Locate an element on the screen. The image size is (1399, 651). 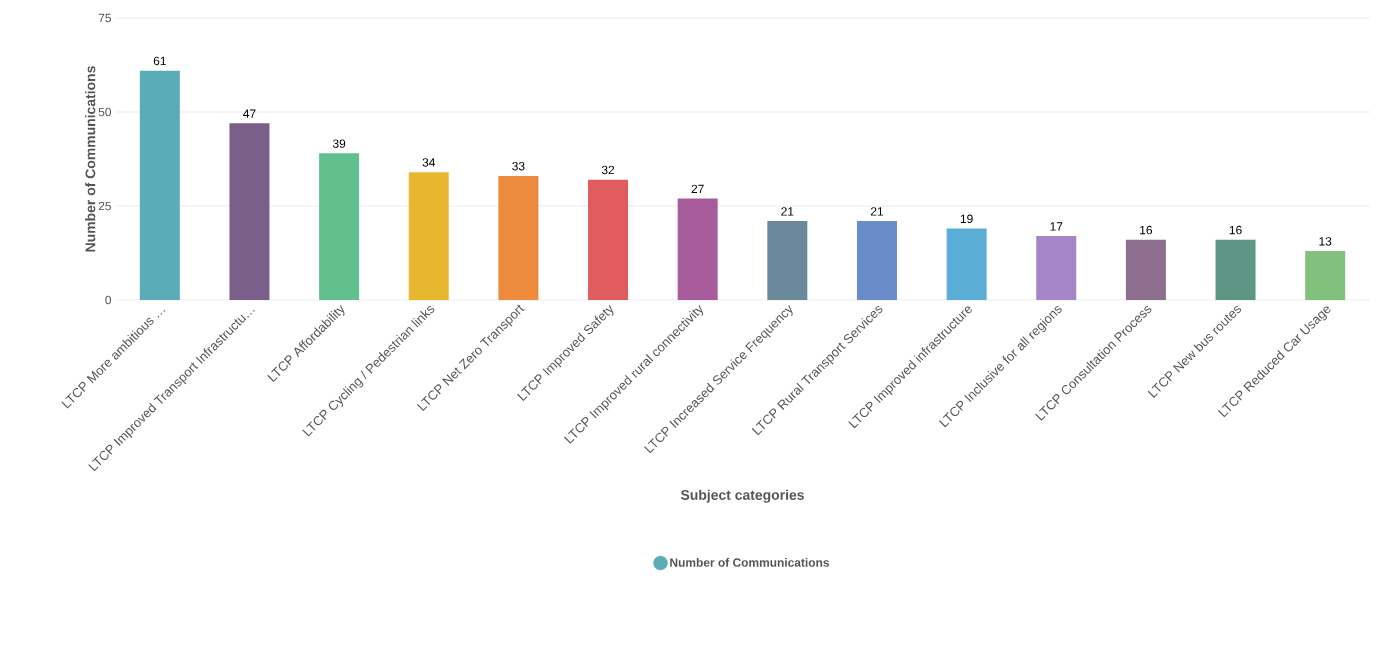
data-label: 33 is located at coordinates (518, 166).